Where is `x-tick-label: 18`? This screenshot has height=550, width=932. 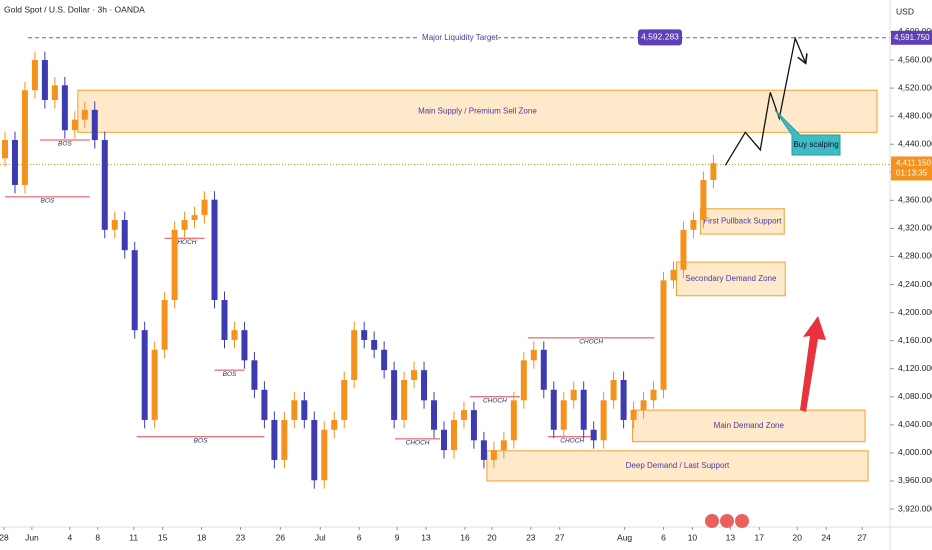
x-tick-label: 18 is located at coordinates (202, 537).